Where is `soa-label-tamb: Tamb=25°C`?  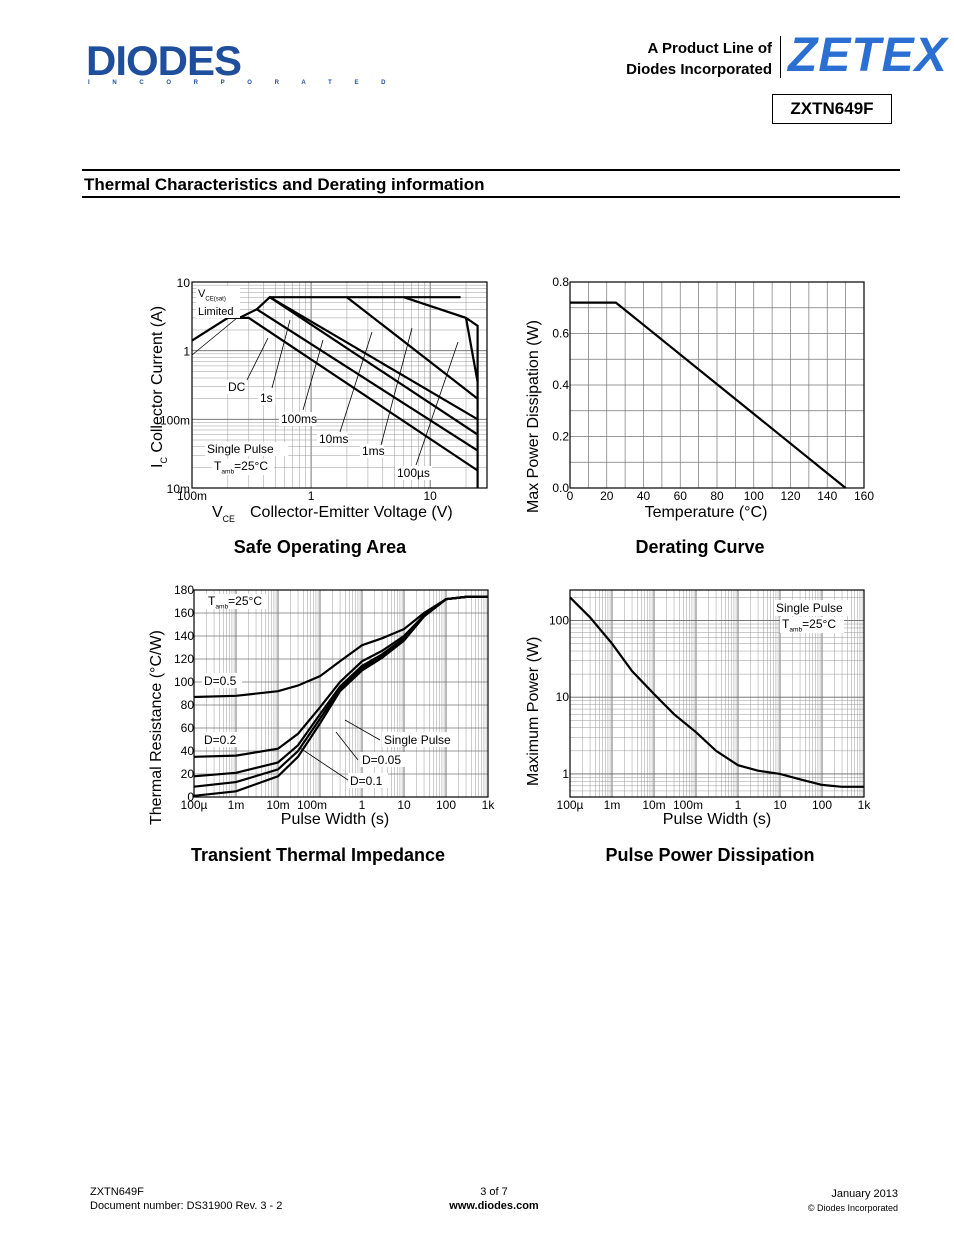 soa-label-tamb: Tamb=25°C is located at coordinates (241, 467).